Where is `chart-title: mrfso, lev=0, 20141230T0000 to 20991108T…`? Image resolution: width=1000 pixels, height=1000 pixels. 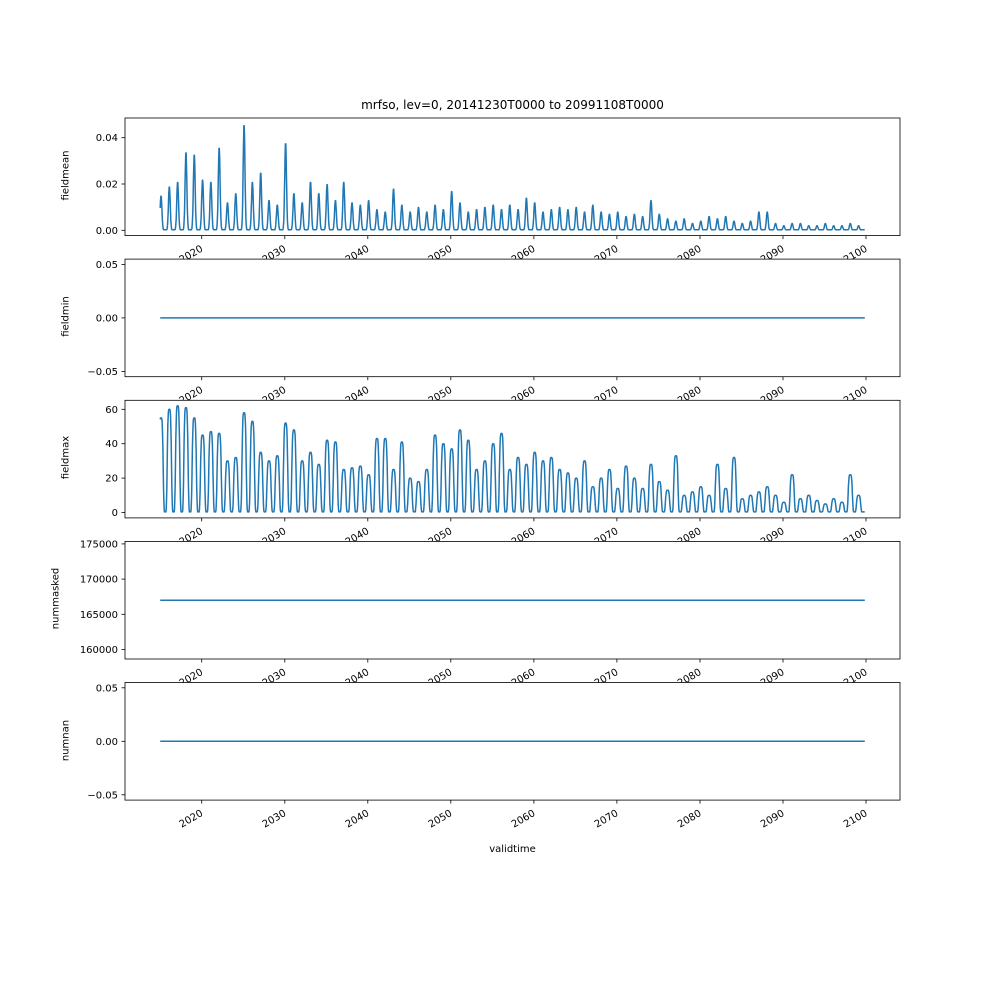
chart-title: mrfso, lev=0, 20141230T0000 to 20991108T… is located at coordinates (512, 105).